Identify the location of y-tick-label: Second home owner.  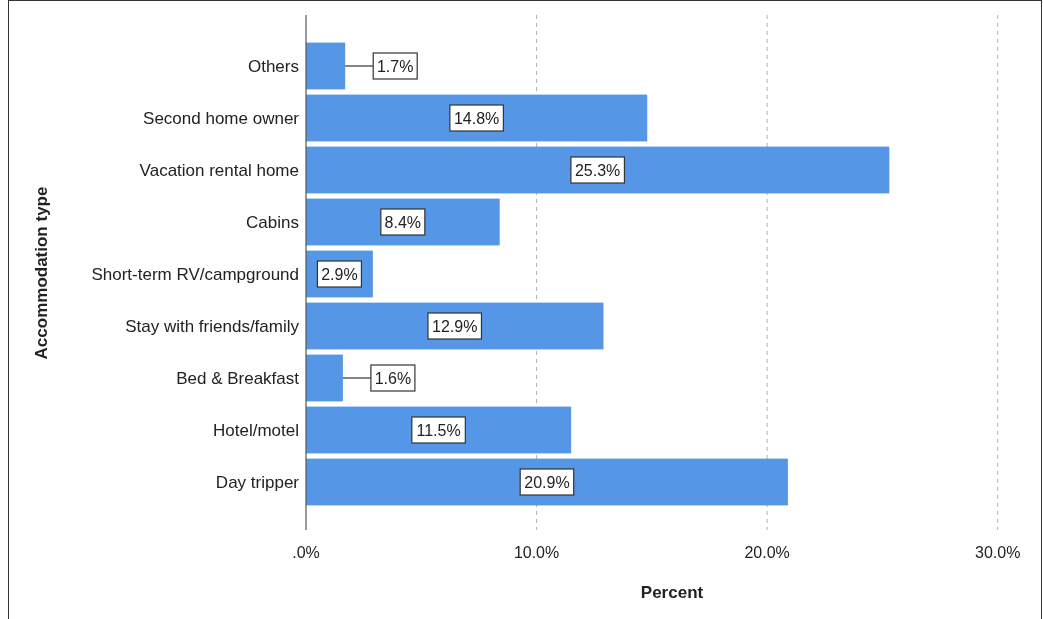
(221, 118).